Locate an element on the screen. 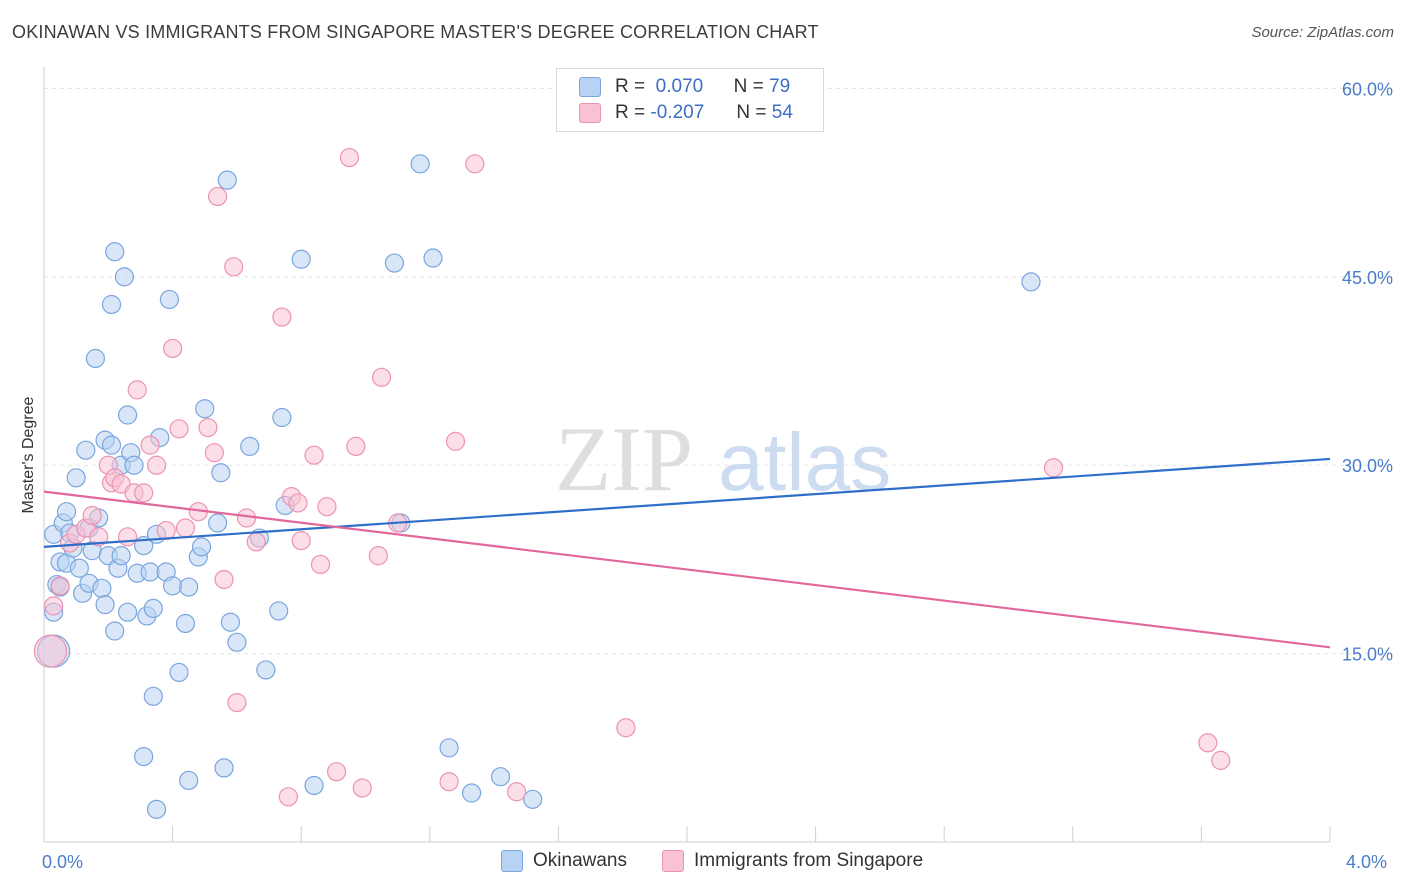 This screenshot has height=892, width=1406. legend-label-okinawans: Okinawans is located at coordinates (580, 860).